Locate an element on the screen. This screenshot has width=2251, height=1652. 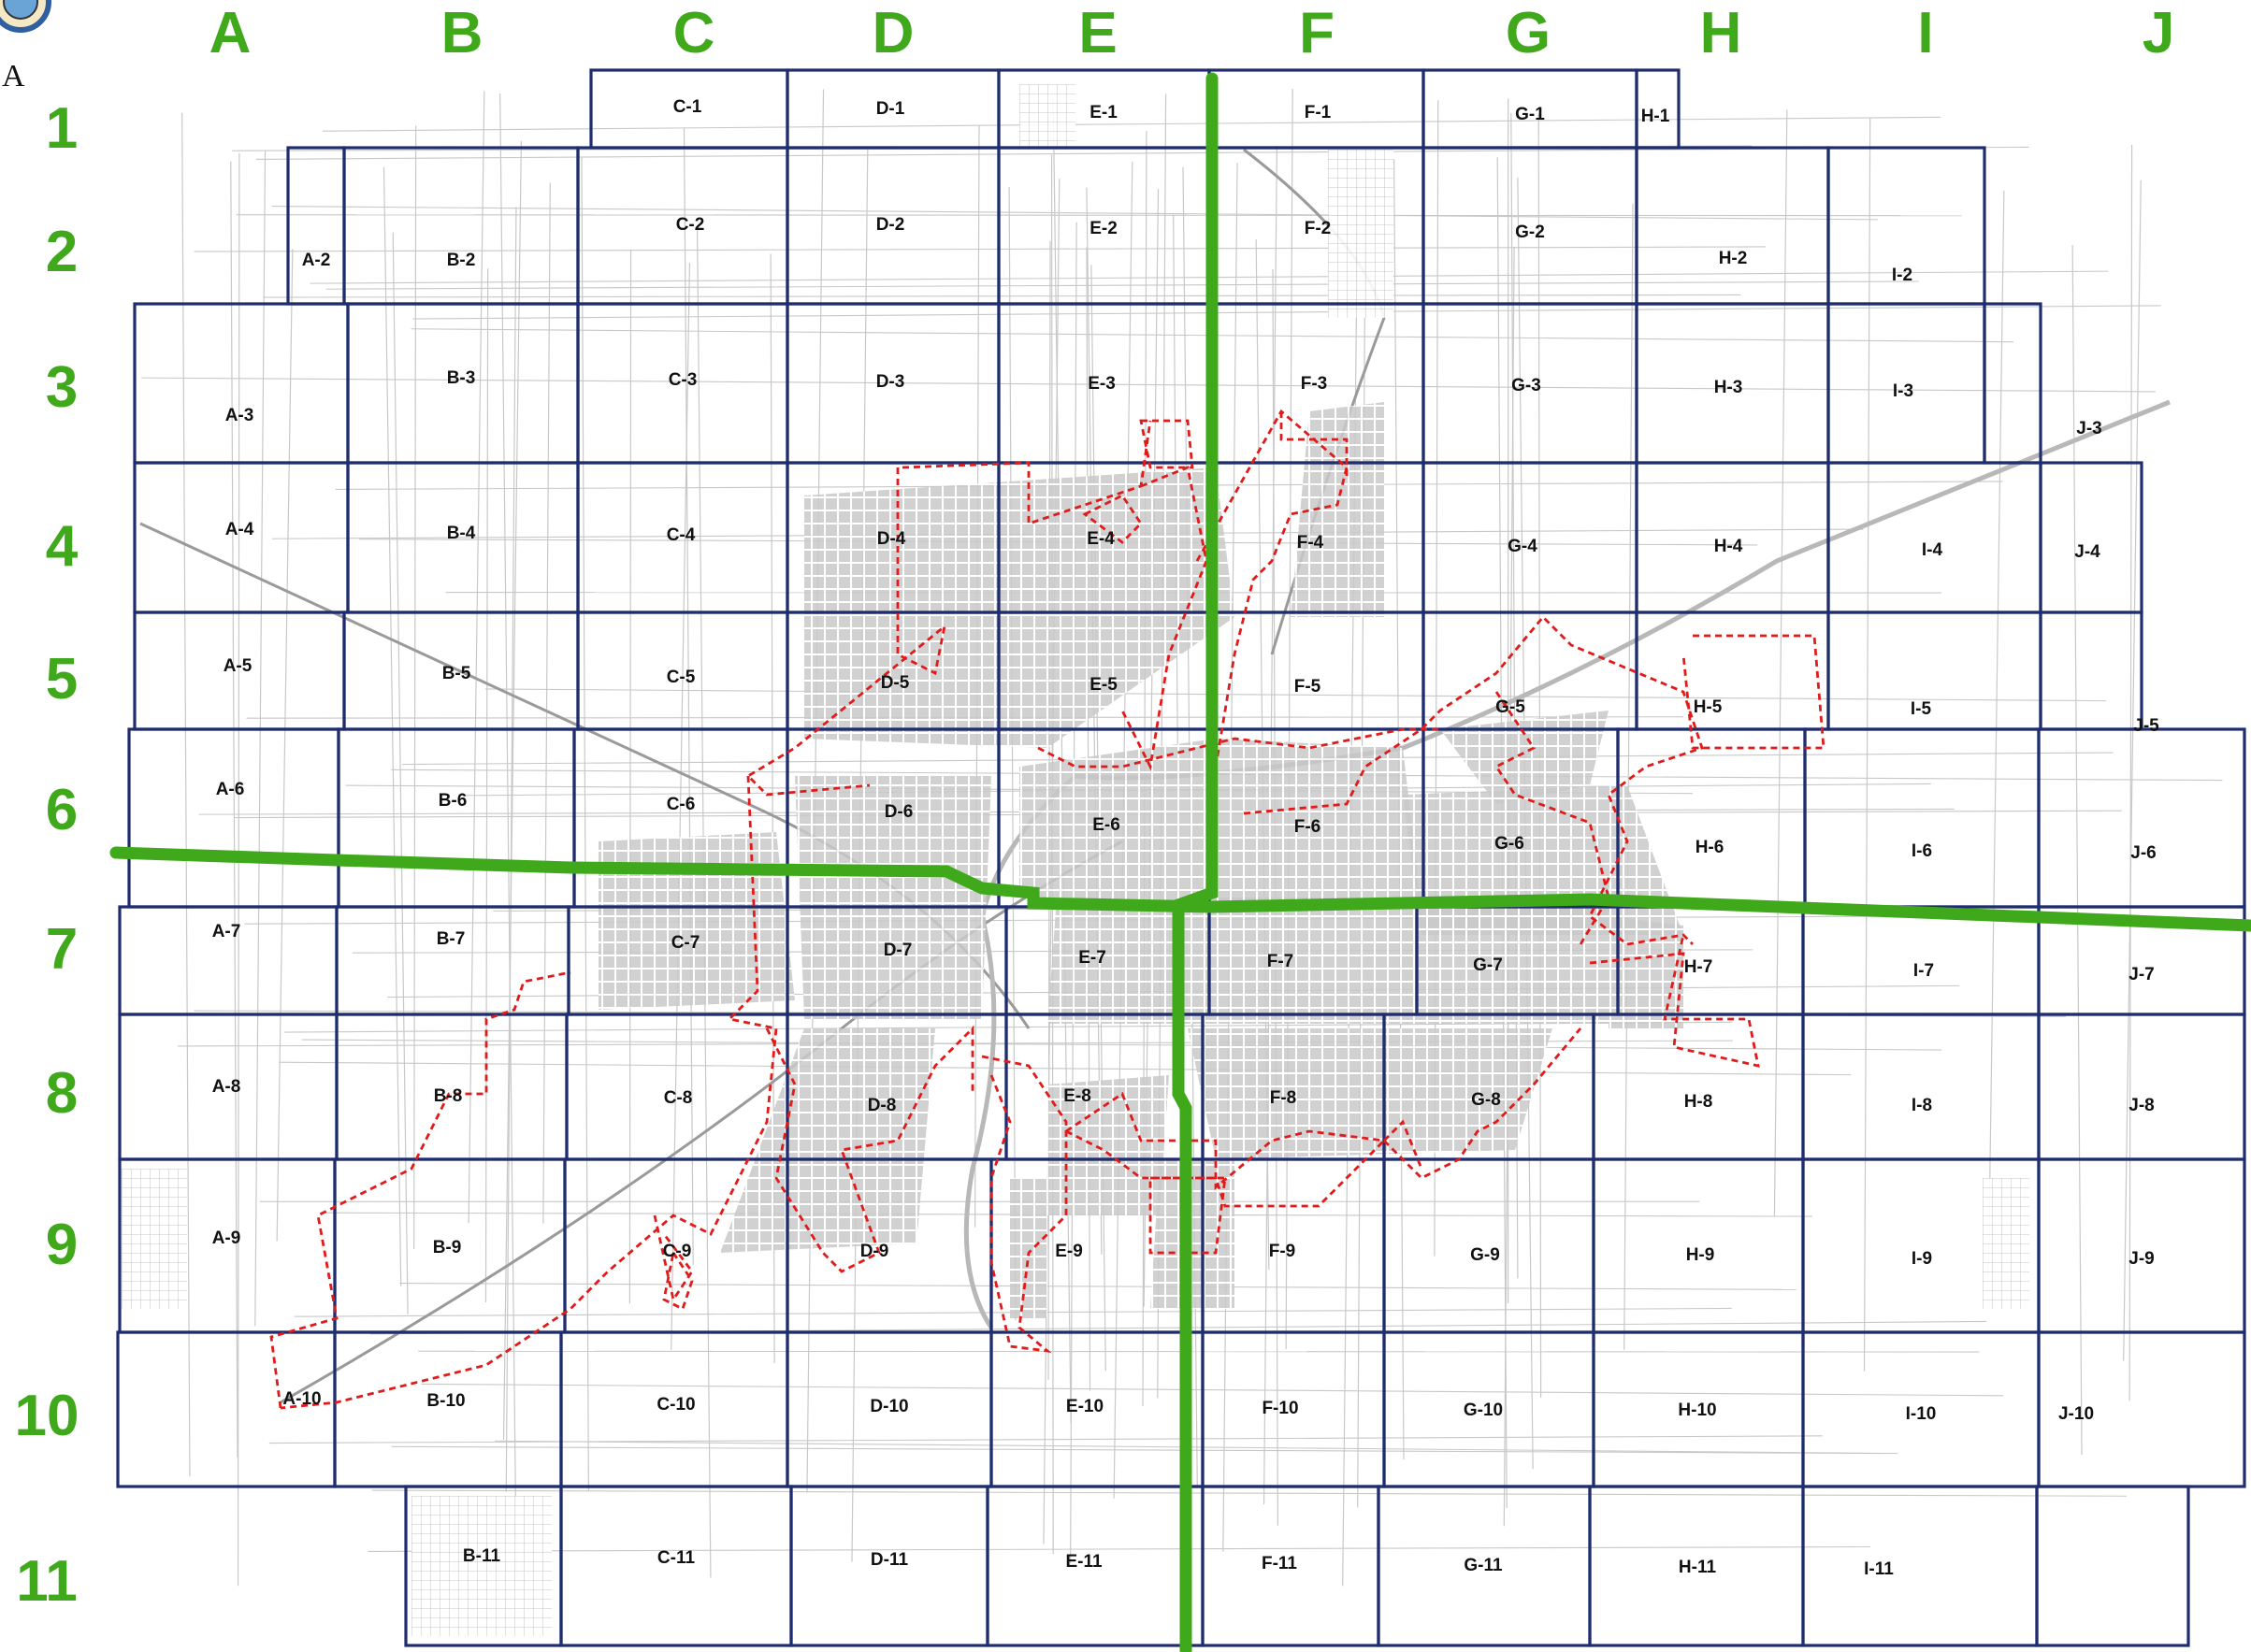
cell-label-i-9: I-9 is located at coordinates (1922, 1259).